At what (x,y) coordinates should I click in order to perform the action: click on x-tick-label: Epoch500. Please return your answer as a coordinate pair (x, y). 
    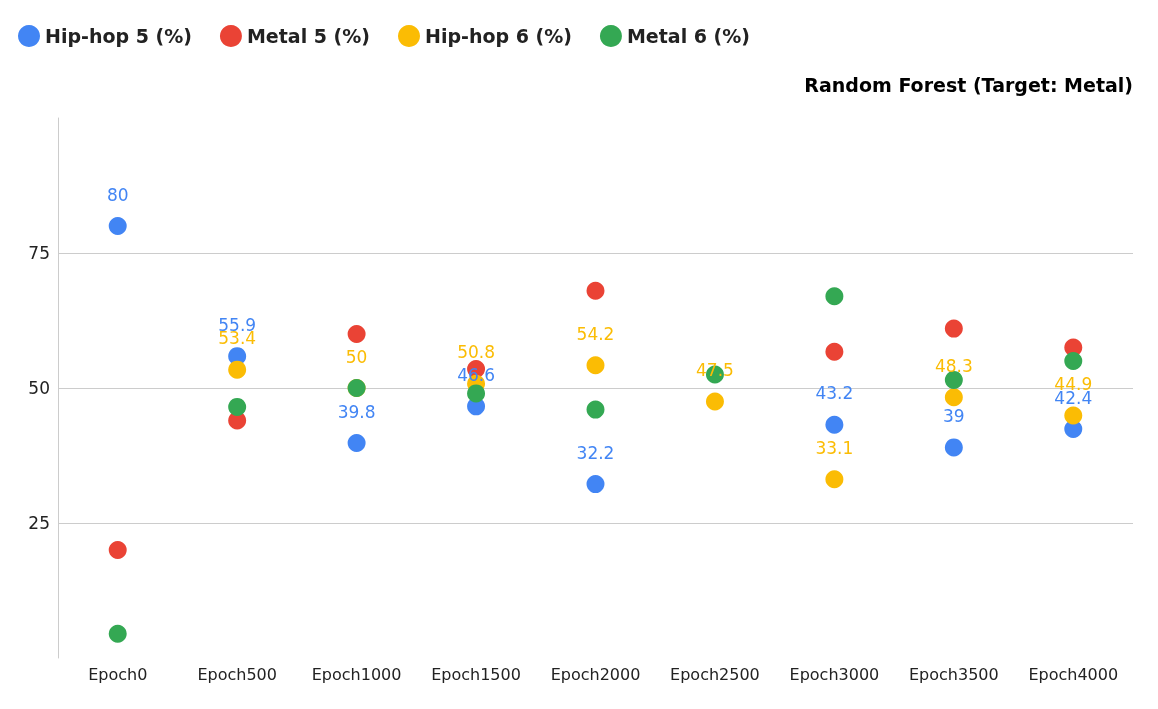
    Looking at the image, I should click on (237, 674).